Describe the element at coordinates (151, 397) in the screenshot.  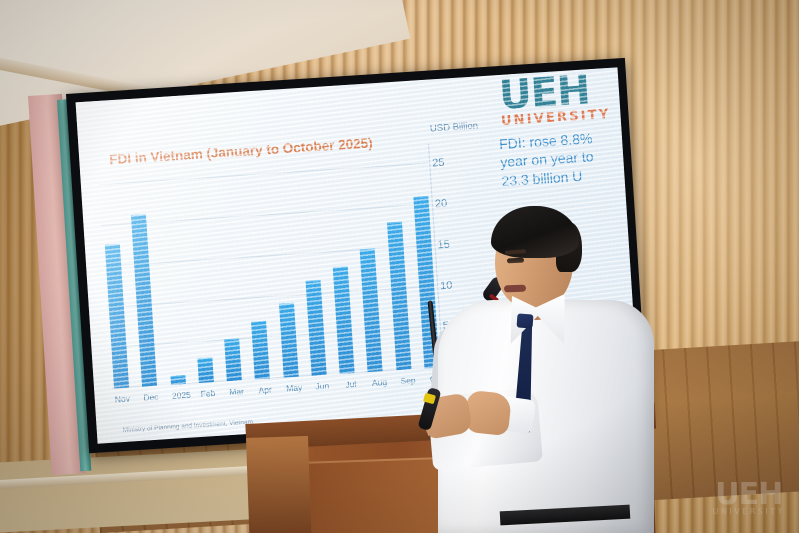
I see `x-tick-label: Dec` at that location.